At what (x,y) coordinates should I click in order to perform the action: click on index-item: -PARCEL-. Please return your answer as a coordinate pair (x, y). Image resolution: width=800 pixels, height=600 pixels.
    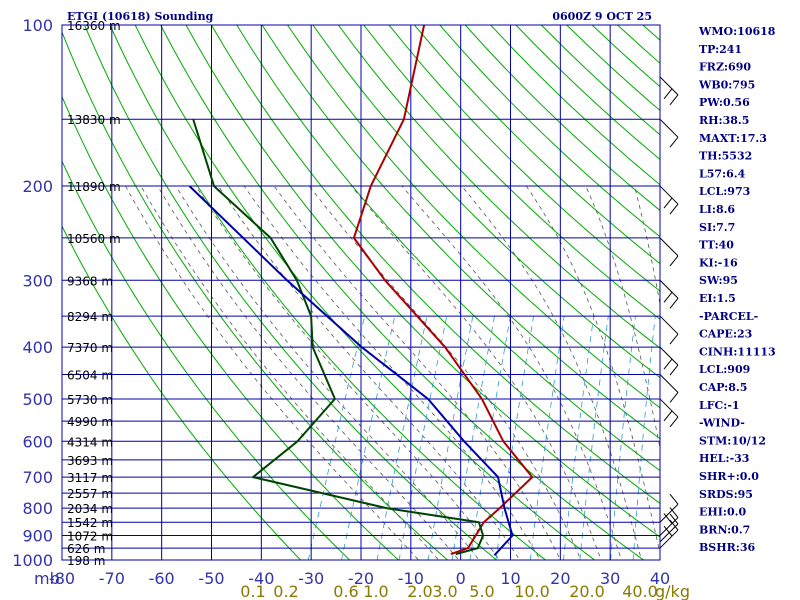
    Looking at the image, I should click on (728, 316).